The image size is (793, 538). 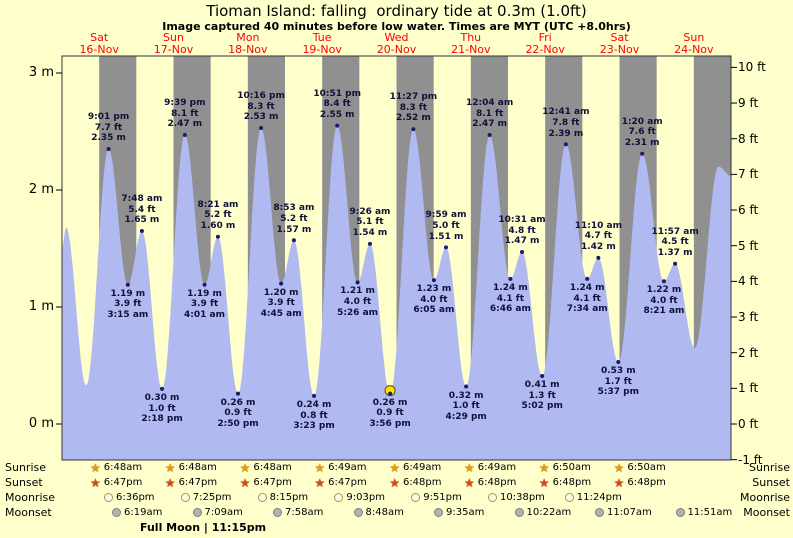 What do you see at coordinates (41, 189) in the screenshot?
I see `y-axis-label-m: 2 m` at bounding box center [41, 189].